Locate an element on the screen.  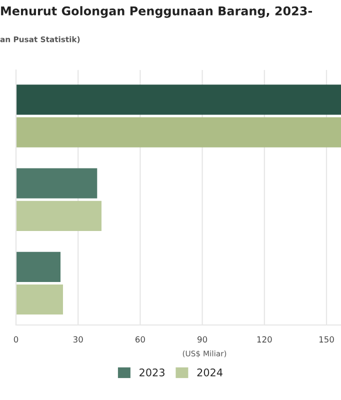
x-tick-label: 0 is located at coordinates (16, 339).